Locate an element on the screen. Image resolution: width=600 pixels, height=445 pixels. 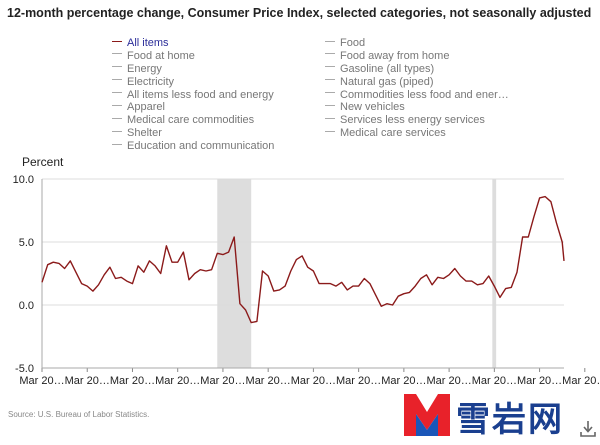
y-tick-label: 0.0 is located at coordinates (26, 306).